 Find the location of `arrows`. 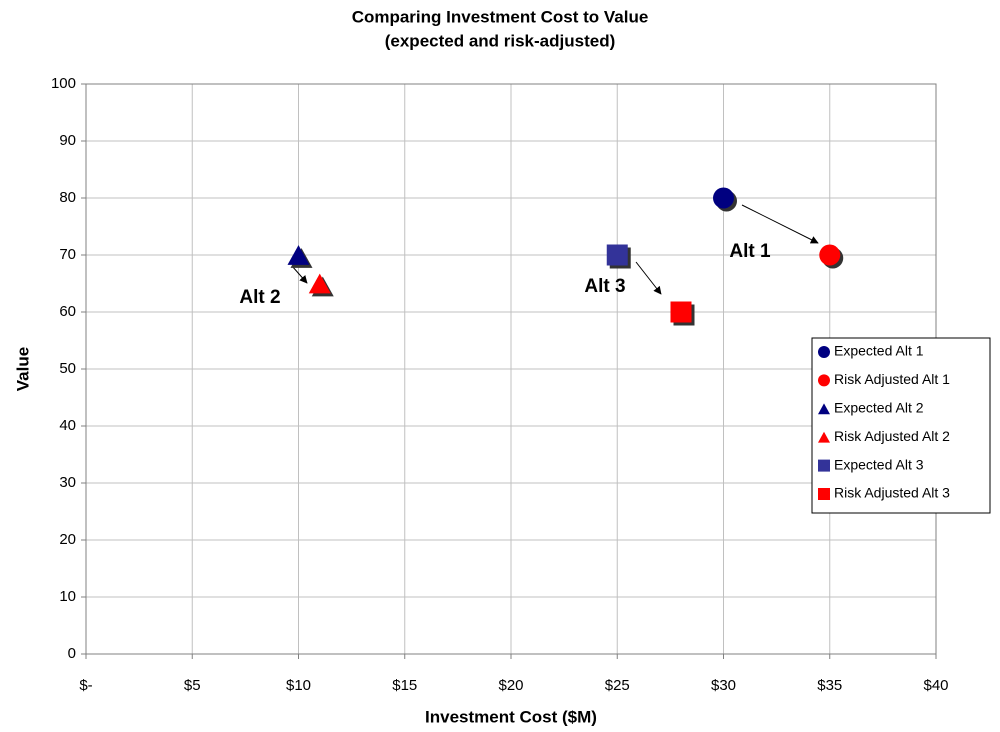

arrows is located at coordinates (555, 249).